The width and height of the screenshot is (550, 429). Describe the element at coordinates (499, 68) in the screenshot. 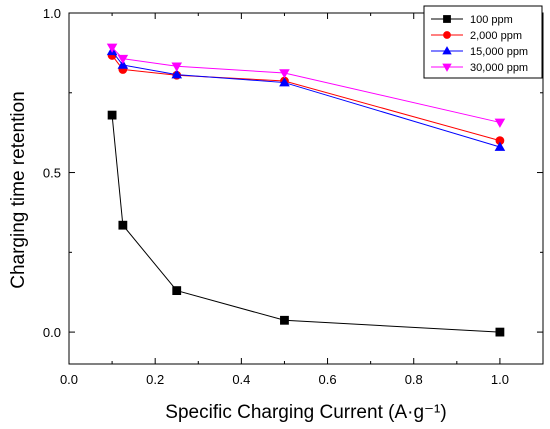

I see `legend-label: 30,000 ppm` at that location.